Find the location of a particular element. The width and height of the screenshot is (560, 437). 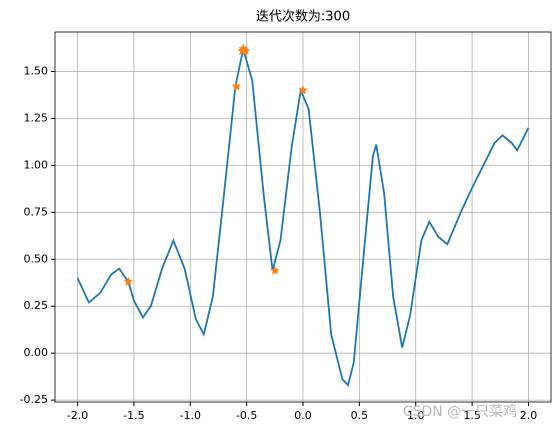

chart-title: 迭代次数为:300 is located at coordinates (303, 17).